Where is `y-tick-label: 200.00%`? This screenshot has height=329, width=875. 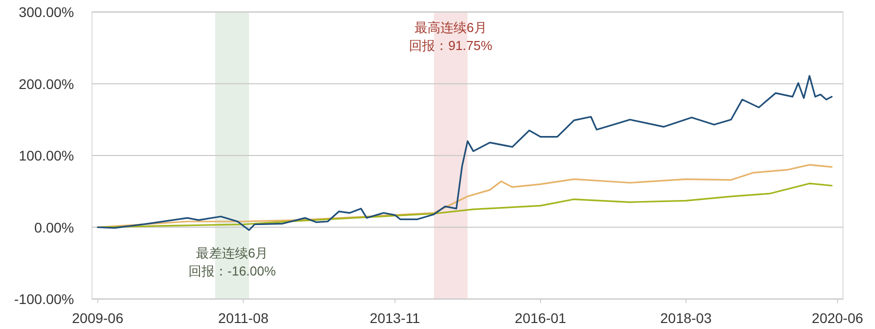
y-tick-label: 200.00% is located at coordinates (46, 84).